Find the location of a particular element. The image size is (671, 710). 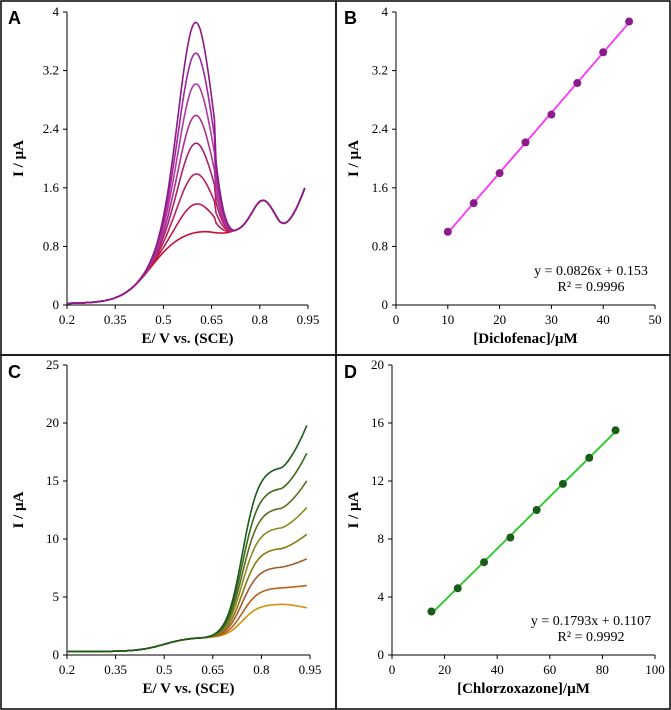

y-tick-label: 5 is located at coordinates (56, 596).